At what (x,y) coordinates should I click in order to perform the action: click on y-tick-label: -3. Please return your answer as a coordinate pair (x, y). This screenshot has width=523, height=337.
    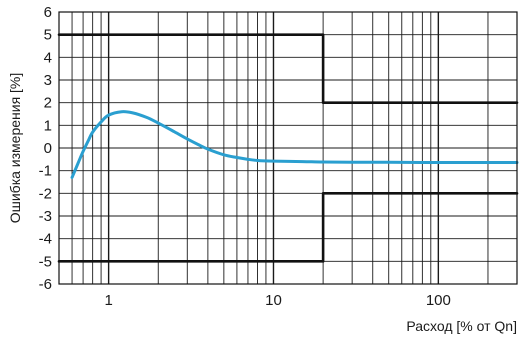
    Looking at the image, I should click on (45, 216).